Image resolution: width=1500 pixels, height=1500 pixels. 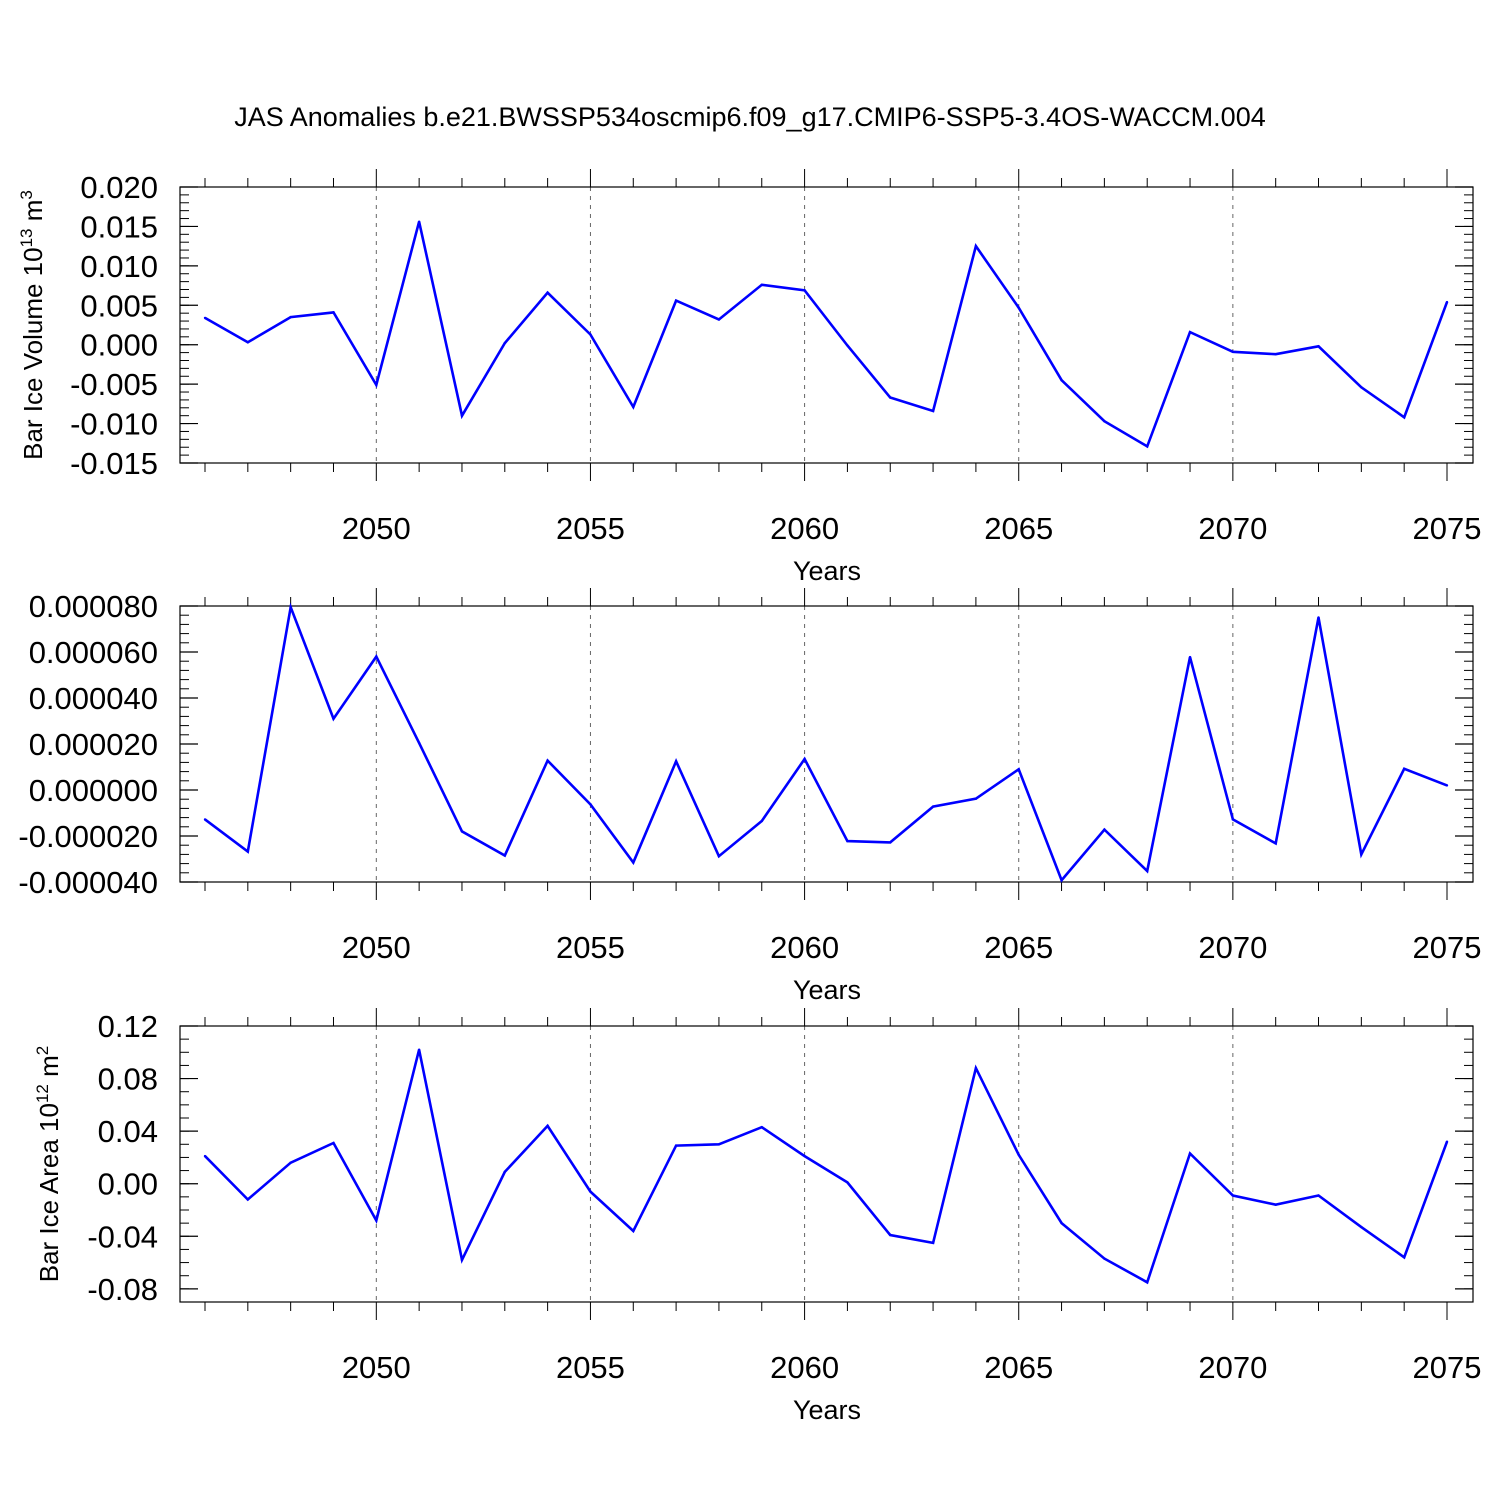 I want to click on y-tick-label: 0.04, so click(x=128, y=1131).